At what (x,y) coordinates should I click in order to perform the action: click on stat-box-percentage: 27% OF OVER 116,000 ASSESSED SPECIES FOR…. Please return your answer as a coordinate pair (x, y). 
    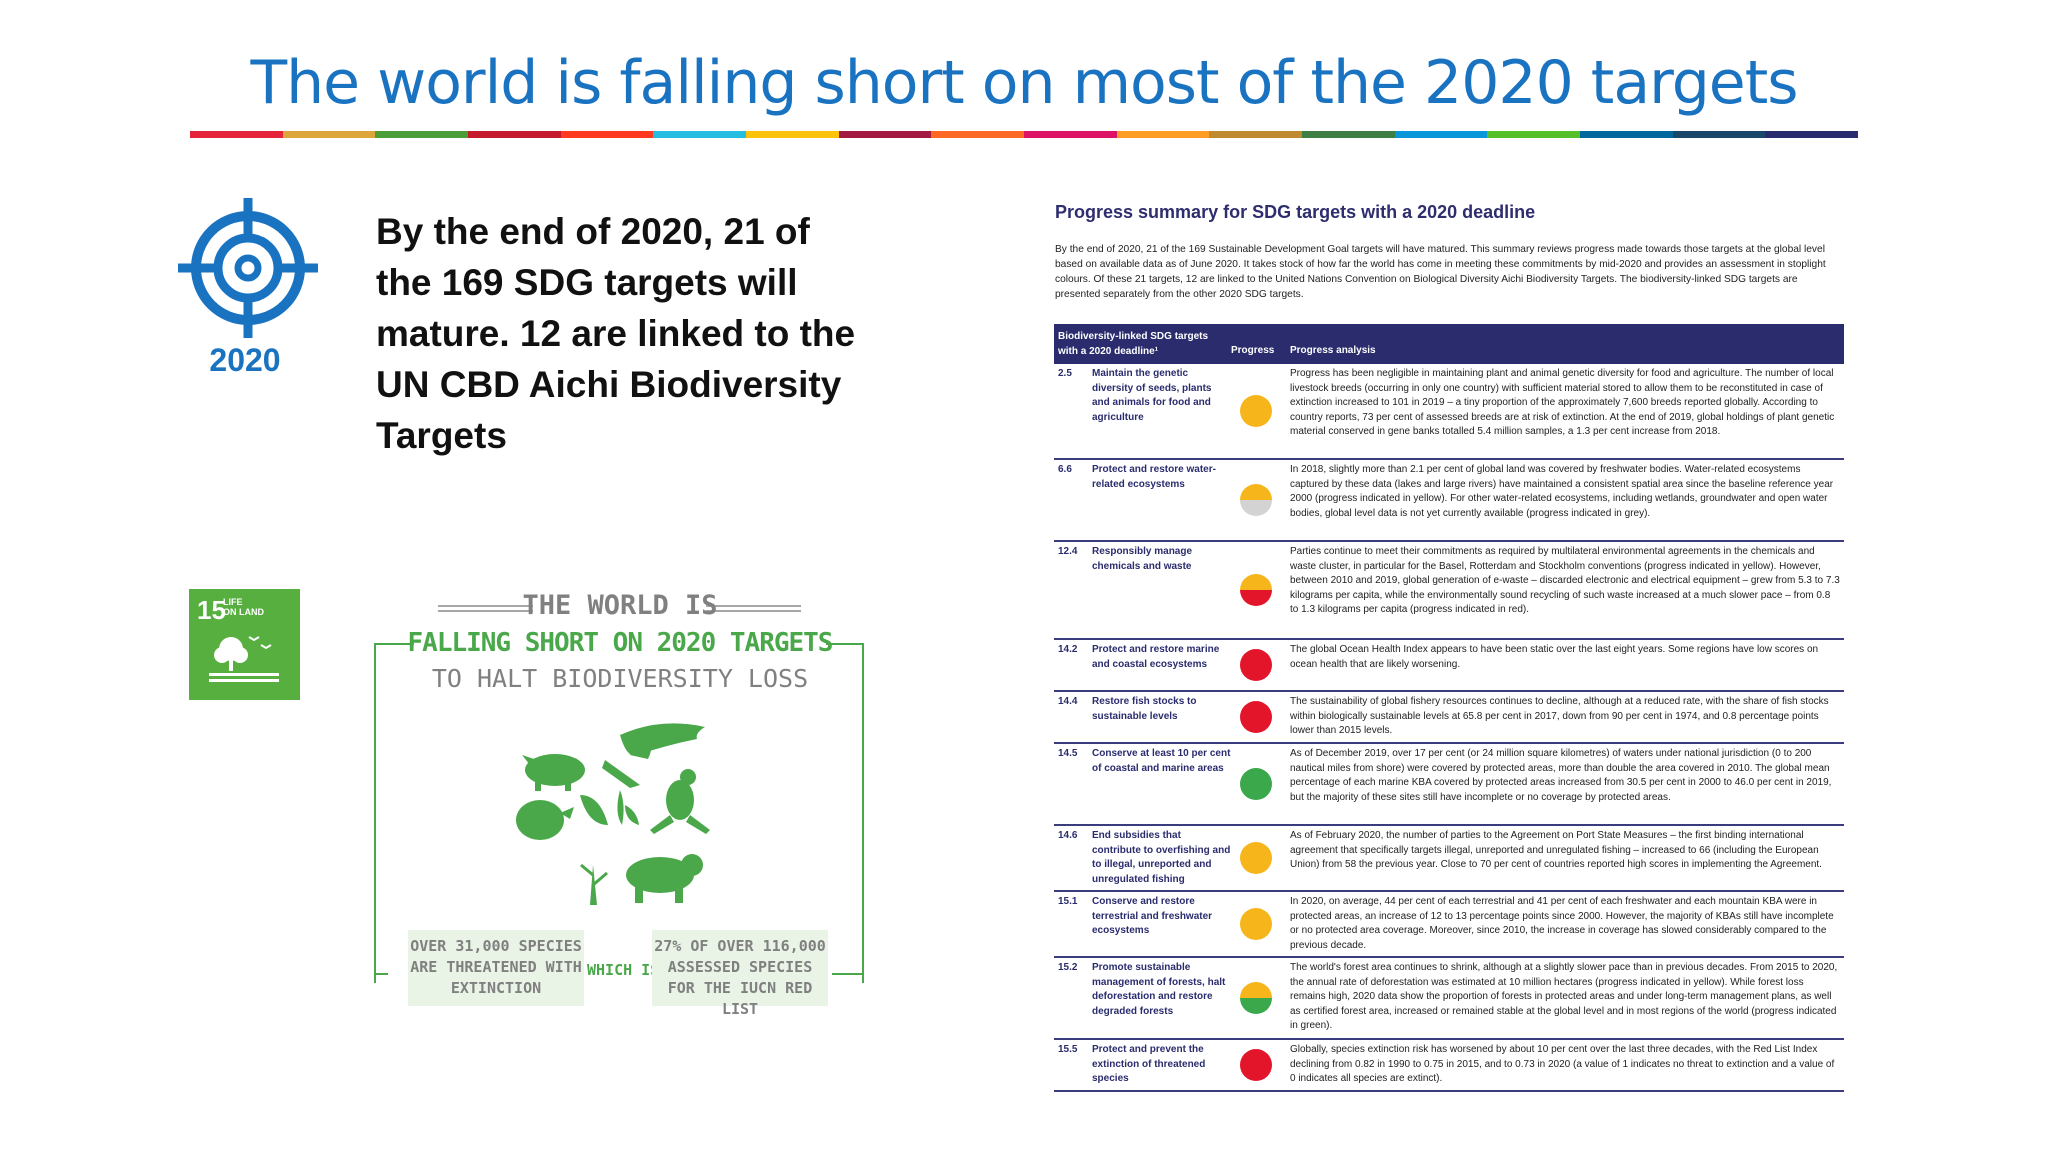
    Looking at the image, I should click on (740, 974).